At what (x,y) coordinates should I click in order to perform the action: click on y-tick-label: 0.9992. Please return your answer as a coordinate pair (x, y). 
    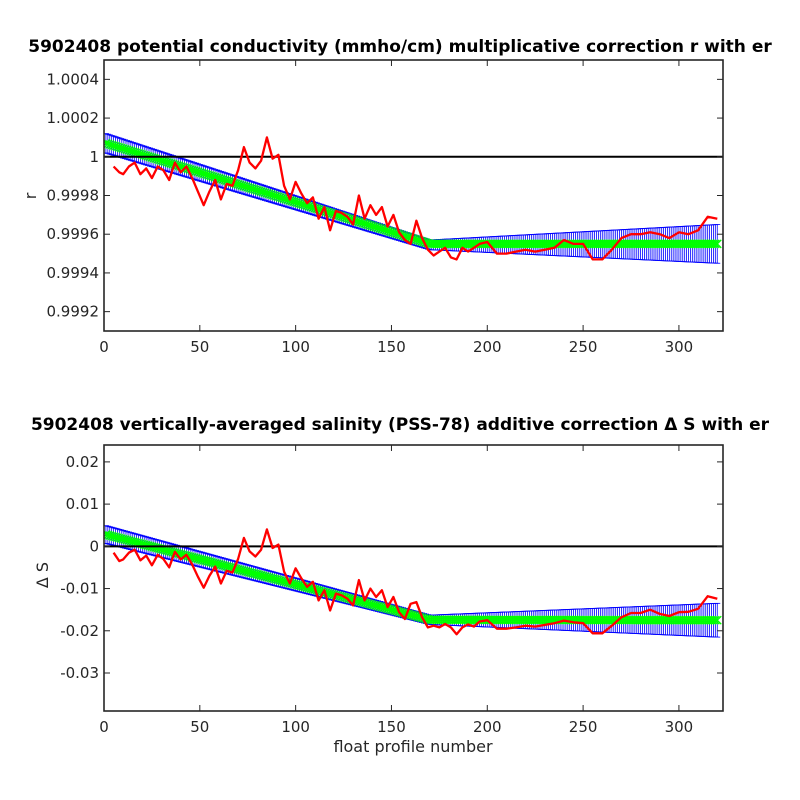
    Looking at the image, I should click on (73, 312).